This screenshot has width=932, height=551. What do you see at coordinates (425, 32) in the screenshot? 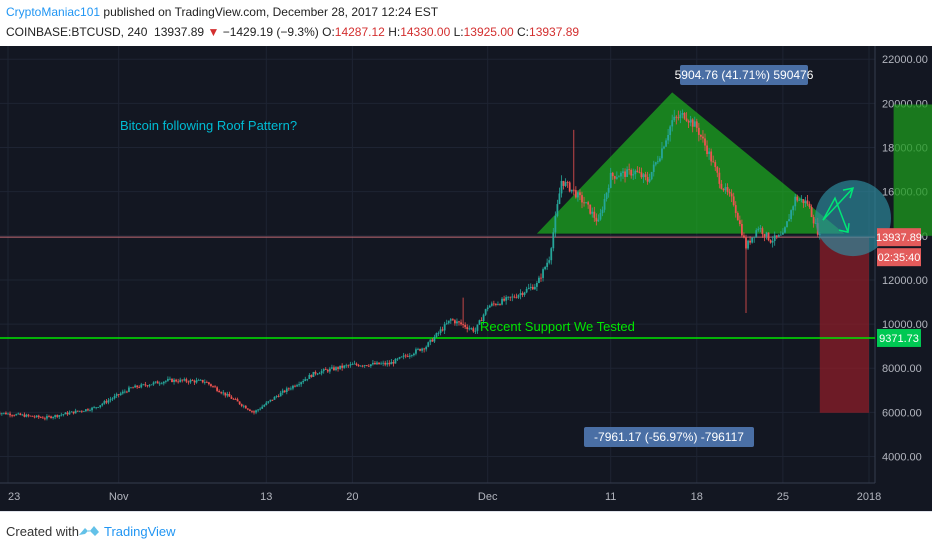
I see `high-value: 14330.00` at bounding box center [425, 32].